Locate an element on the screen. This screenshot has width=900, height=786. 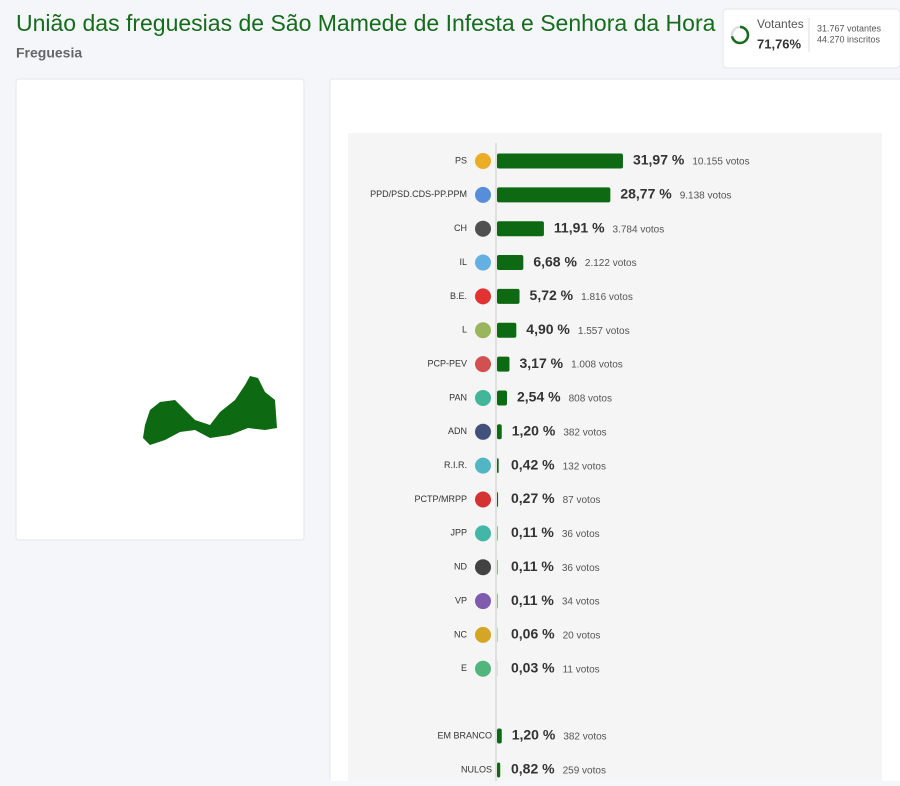
value-label: 11,91 % is located at coordinates (579, 227).